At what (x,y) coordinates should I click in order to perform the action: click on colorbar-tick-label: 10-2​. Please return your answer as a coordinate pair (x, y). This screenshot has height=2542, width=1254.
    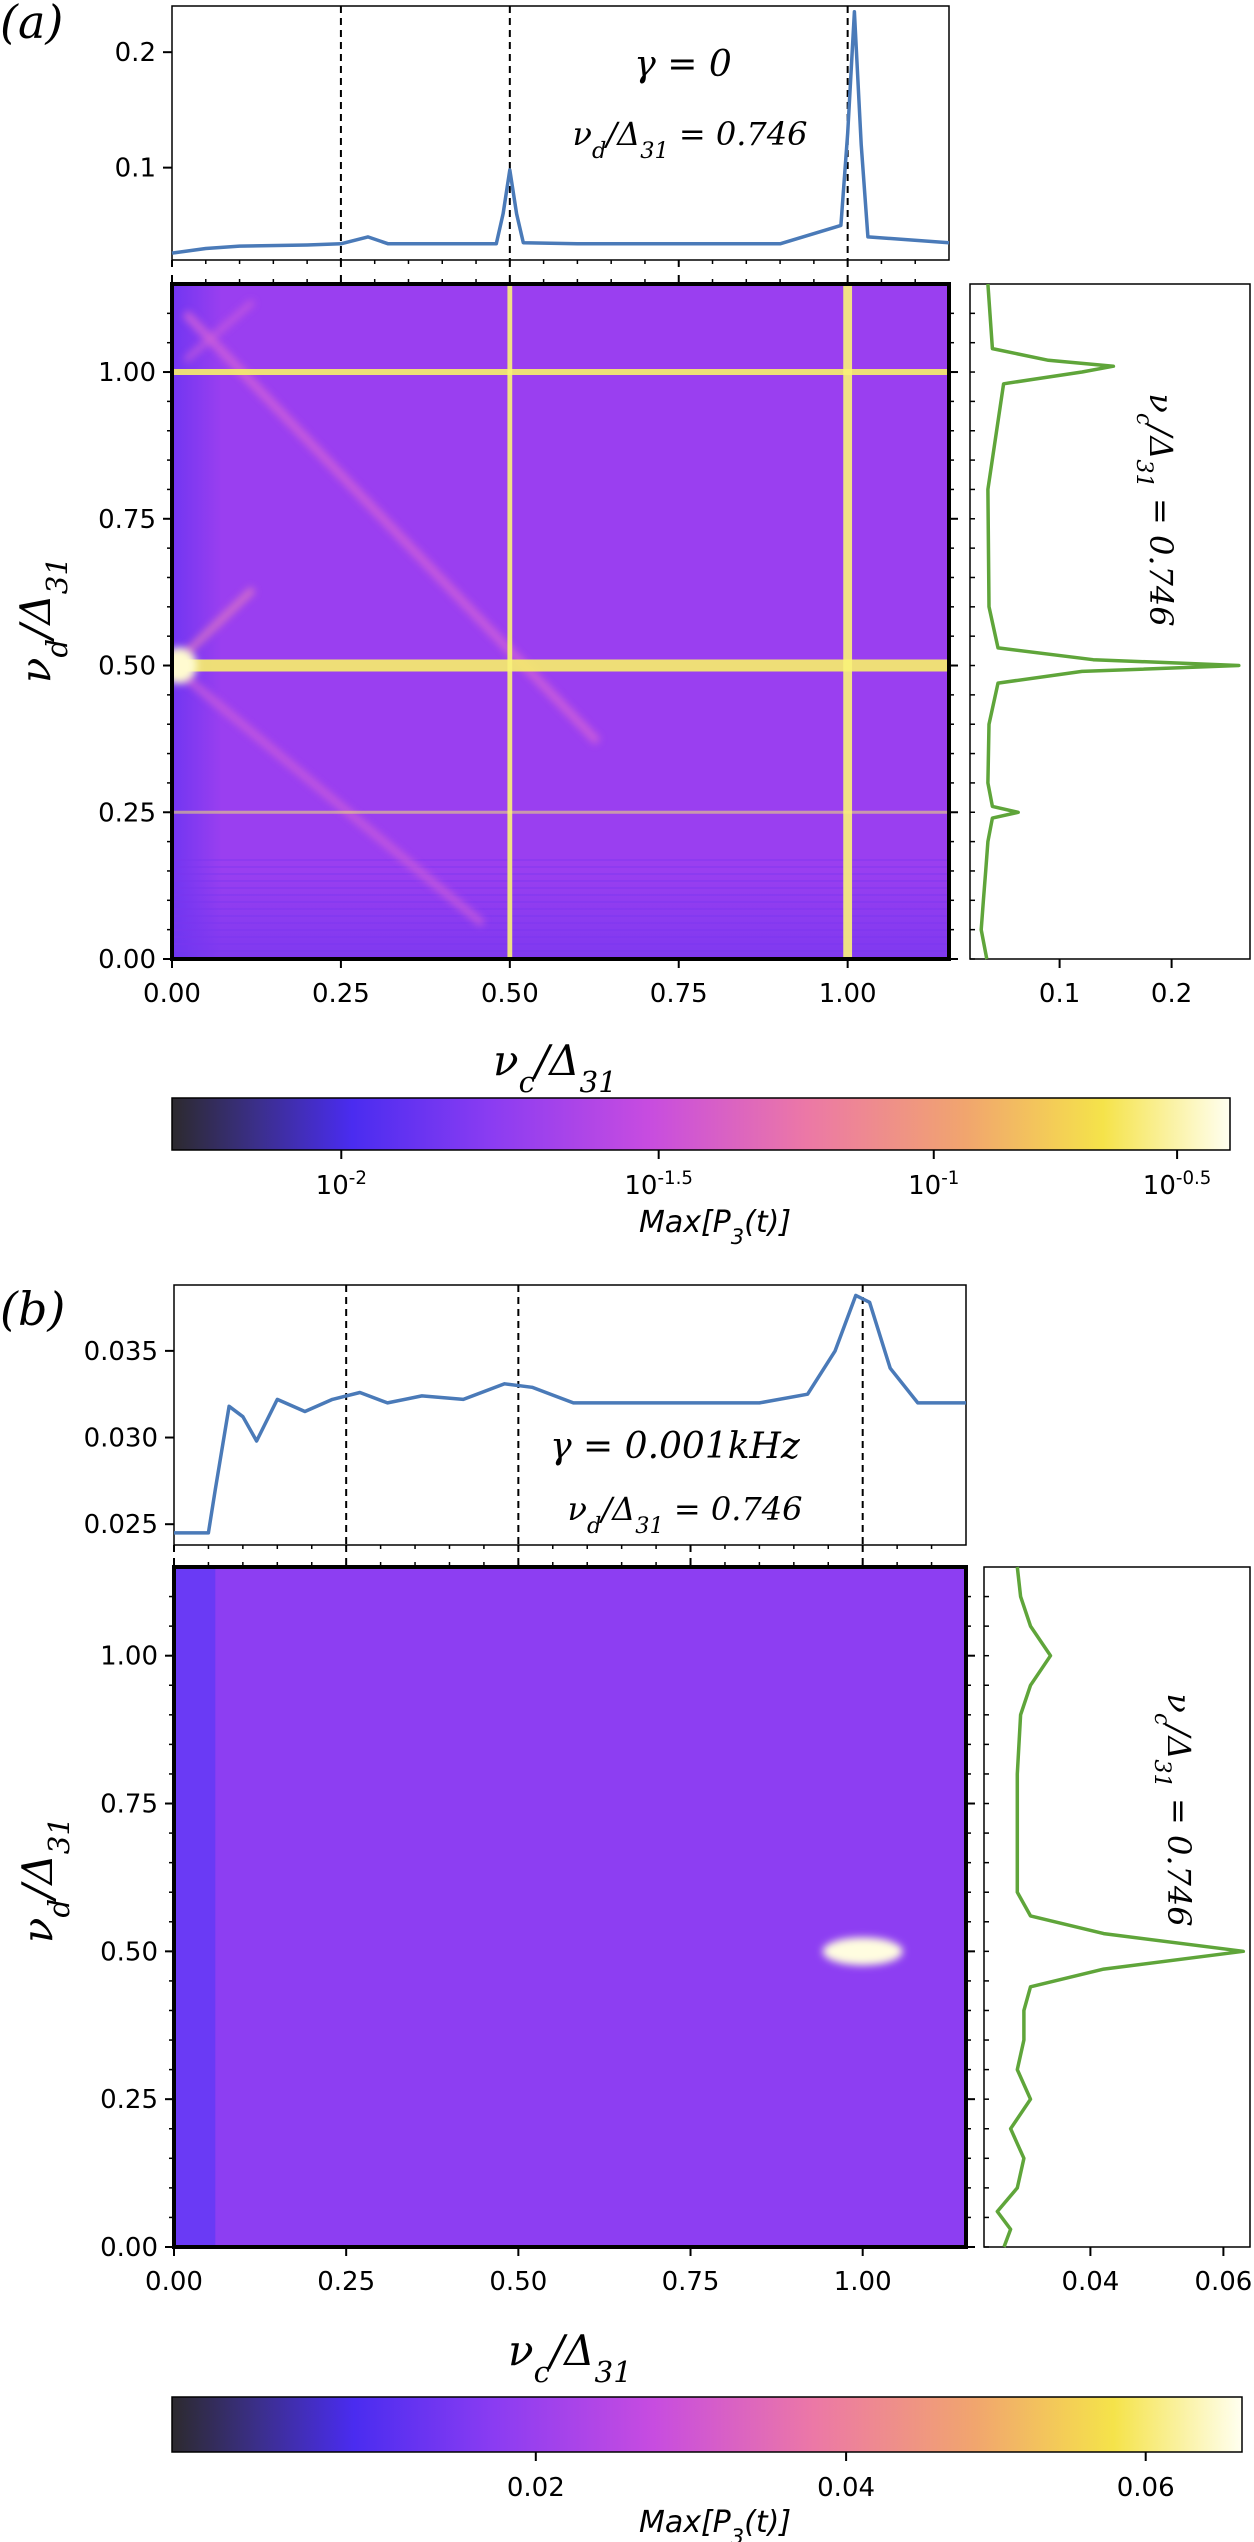
    Looking at the image, I should click on (341, 1185).